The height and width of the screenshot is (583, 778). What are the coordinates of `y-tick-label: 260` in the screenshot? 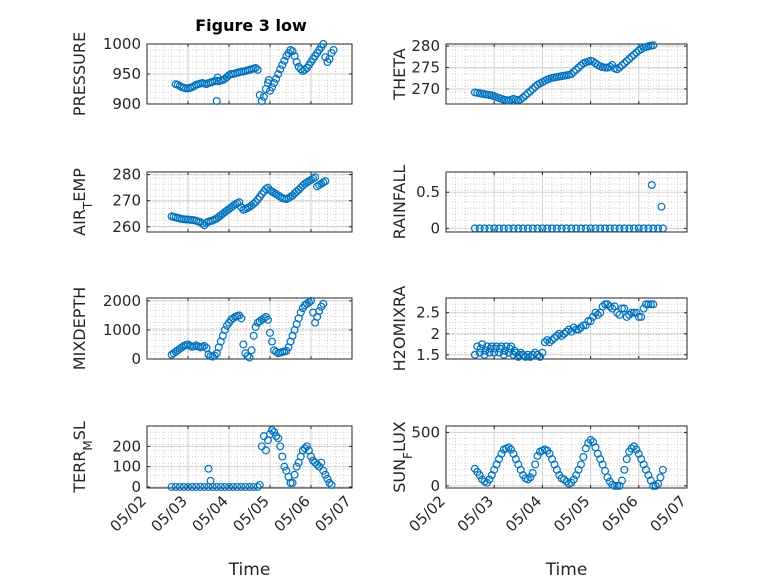 It's located at (126, 227).